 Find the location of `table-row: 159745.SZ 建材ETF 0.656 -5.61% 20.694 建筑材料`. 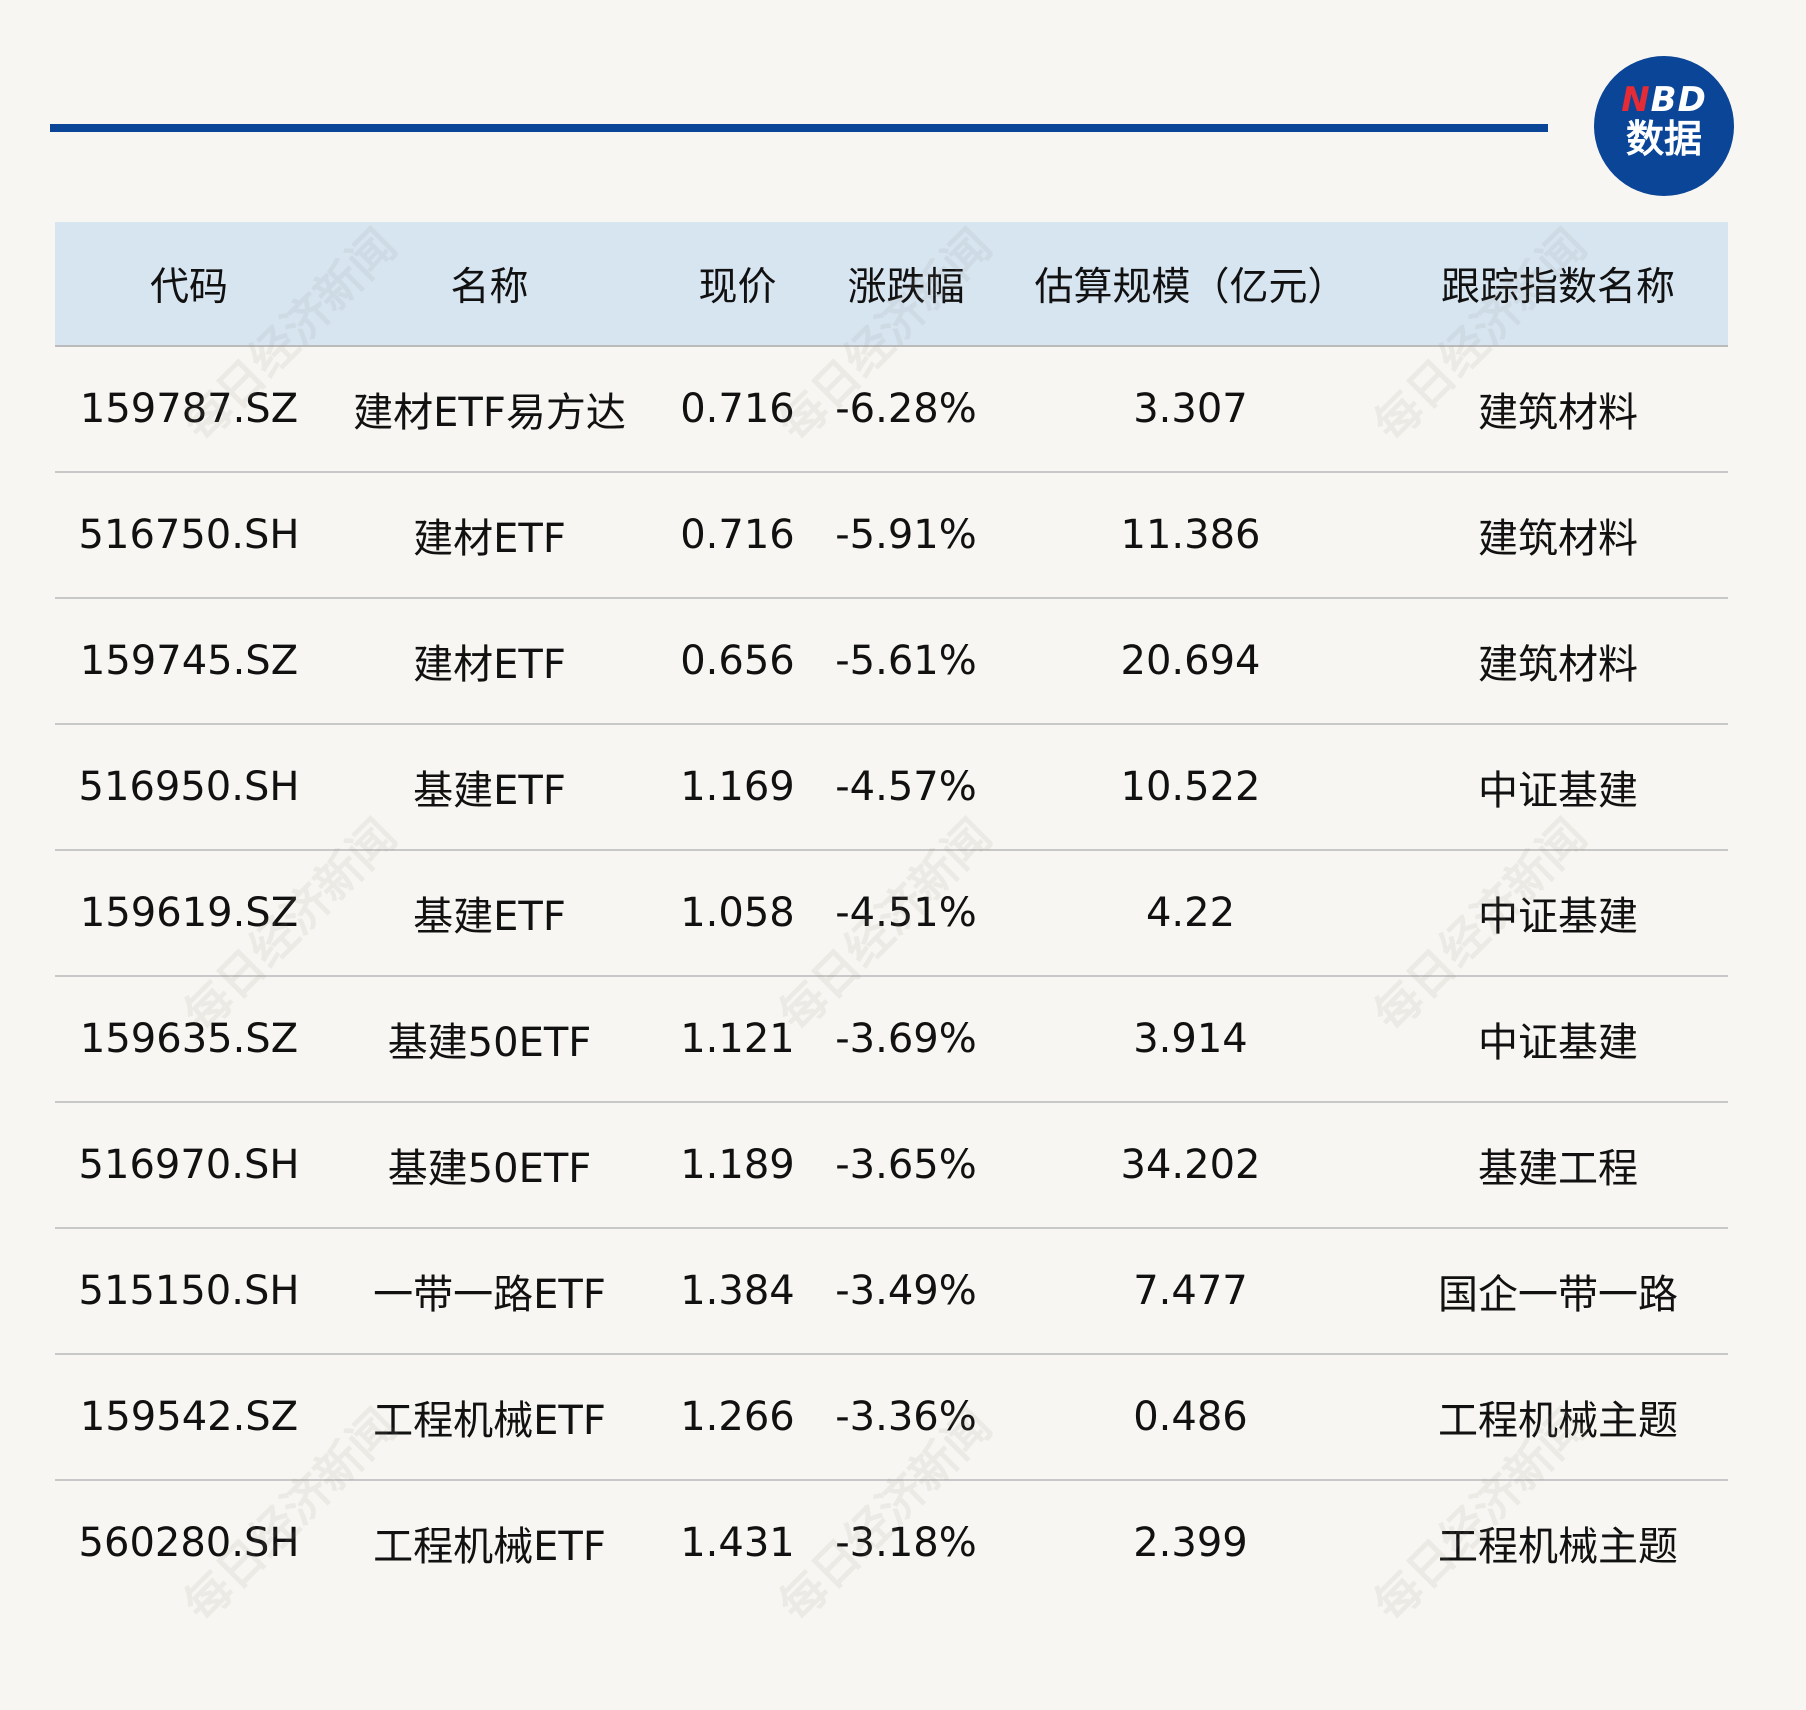

table-row: 159745.SZ 建材ETF 0.656 -5.61% 20.694 建筑材料 is located at coordinates (891, 661).